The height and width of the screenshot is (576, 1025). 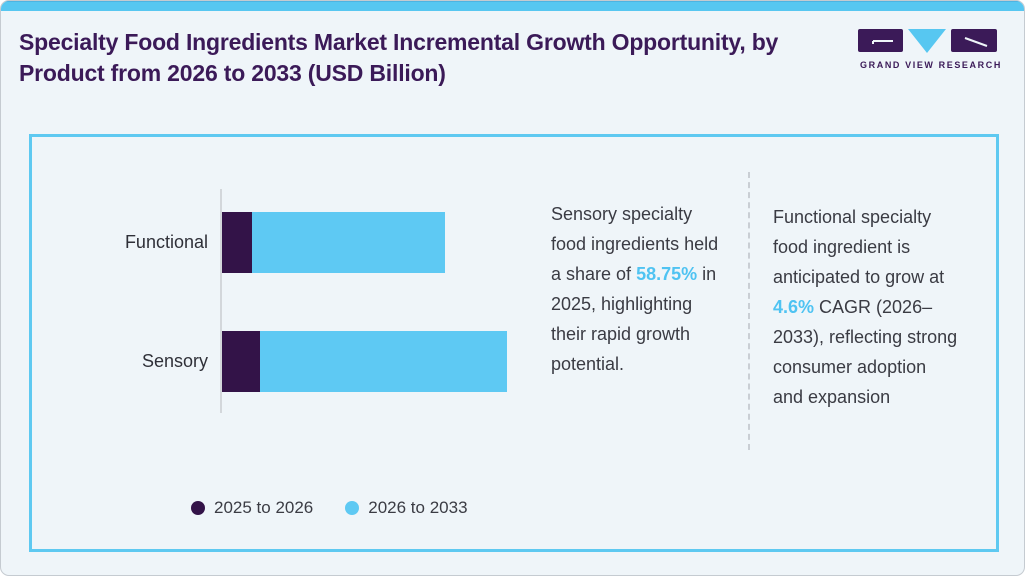 I want to click on bar-sensory, so click(x=364, y=361).